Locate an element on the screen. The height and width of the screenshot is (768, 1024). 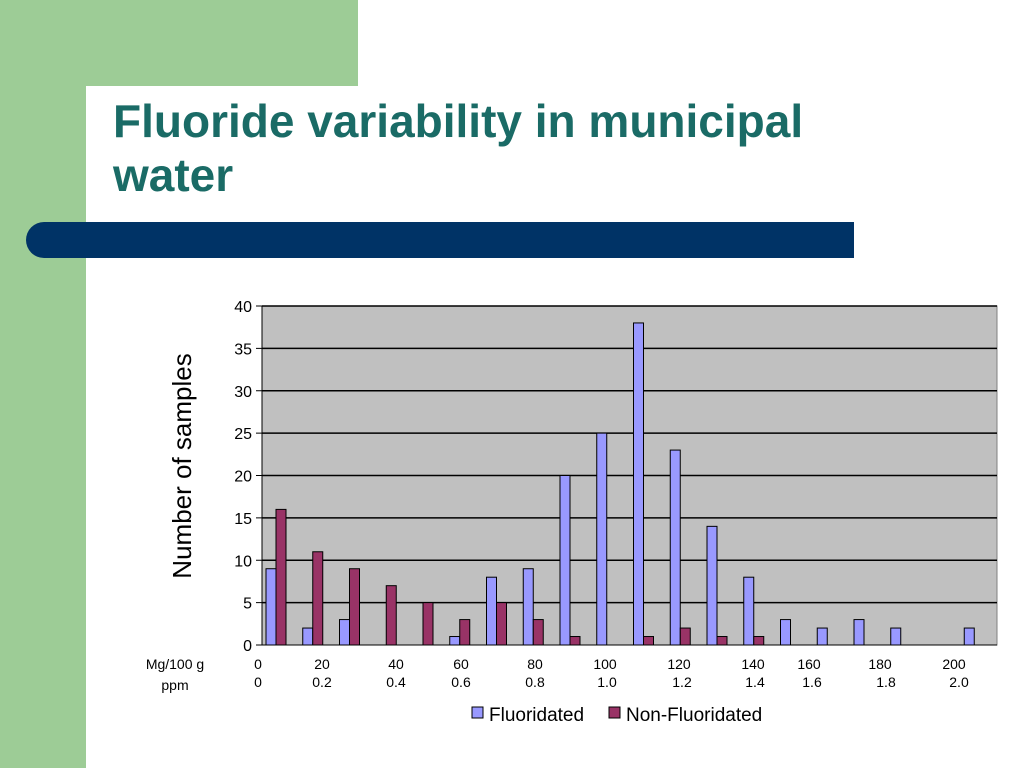
legend-swatch-non-fluoridated is located at coordinates (614, 712).